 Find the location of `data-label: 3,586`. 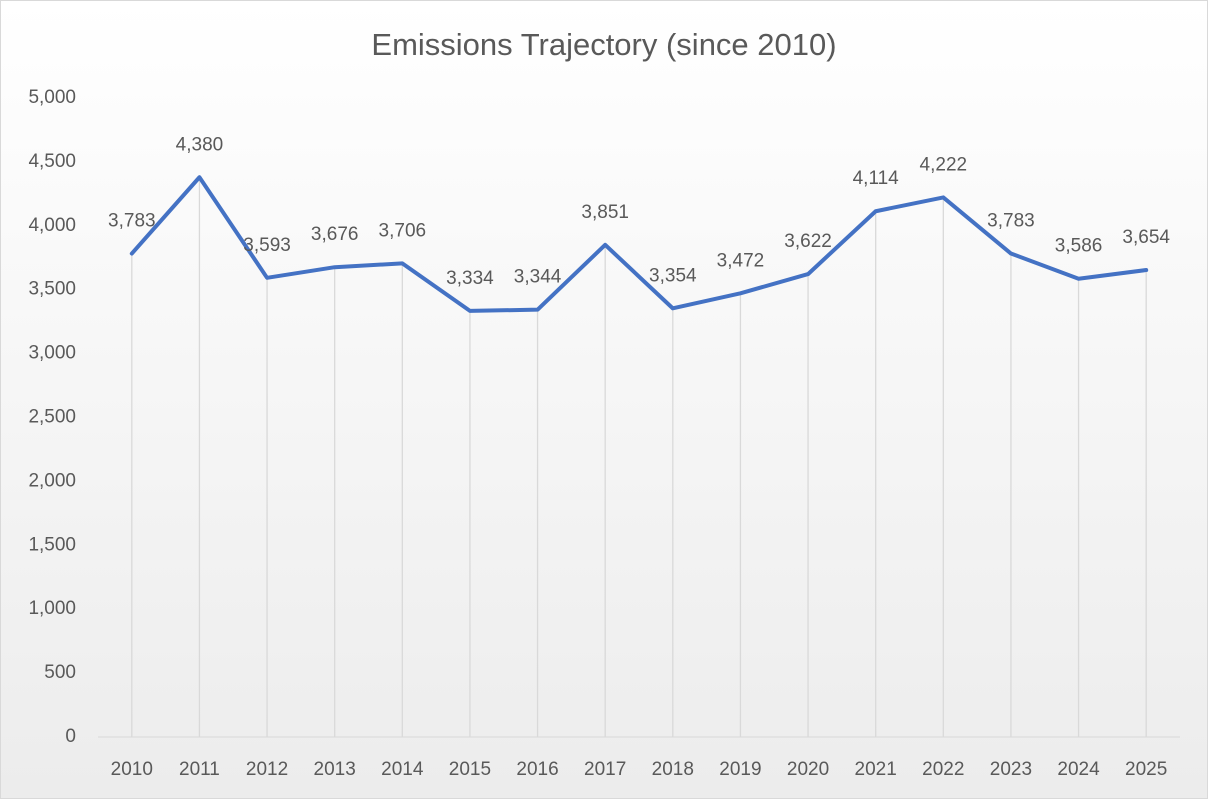

data-label: 3,586 is located at coordinates (1079, 246).